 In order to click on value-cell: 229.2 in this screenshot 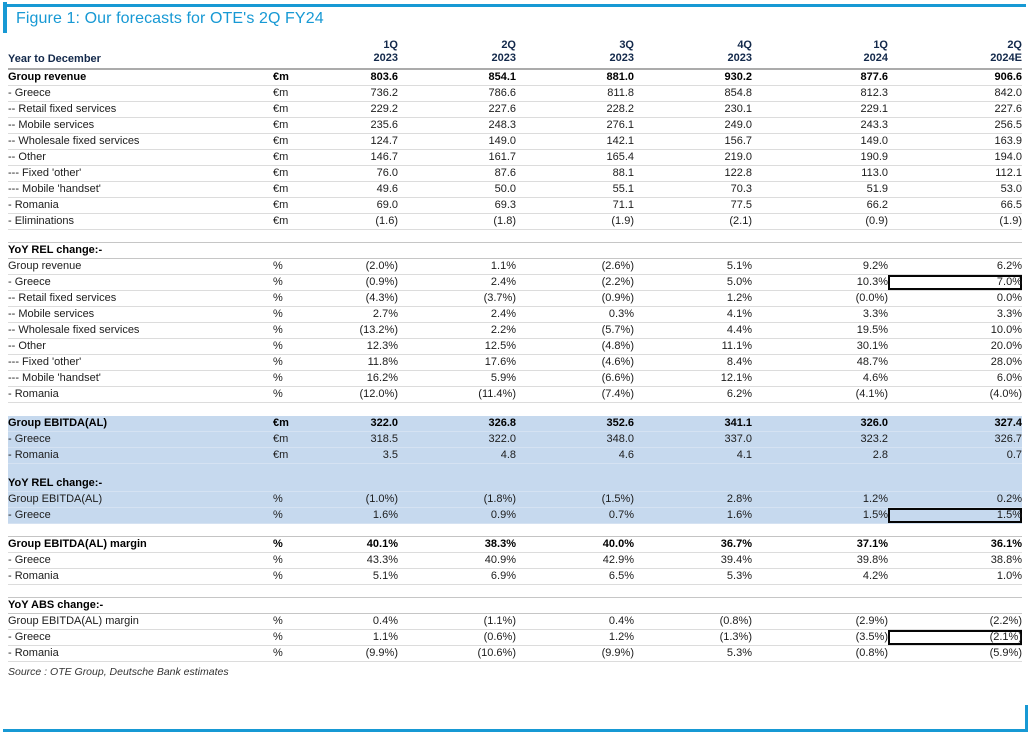, I will do `click(369, 109)`.